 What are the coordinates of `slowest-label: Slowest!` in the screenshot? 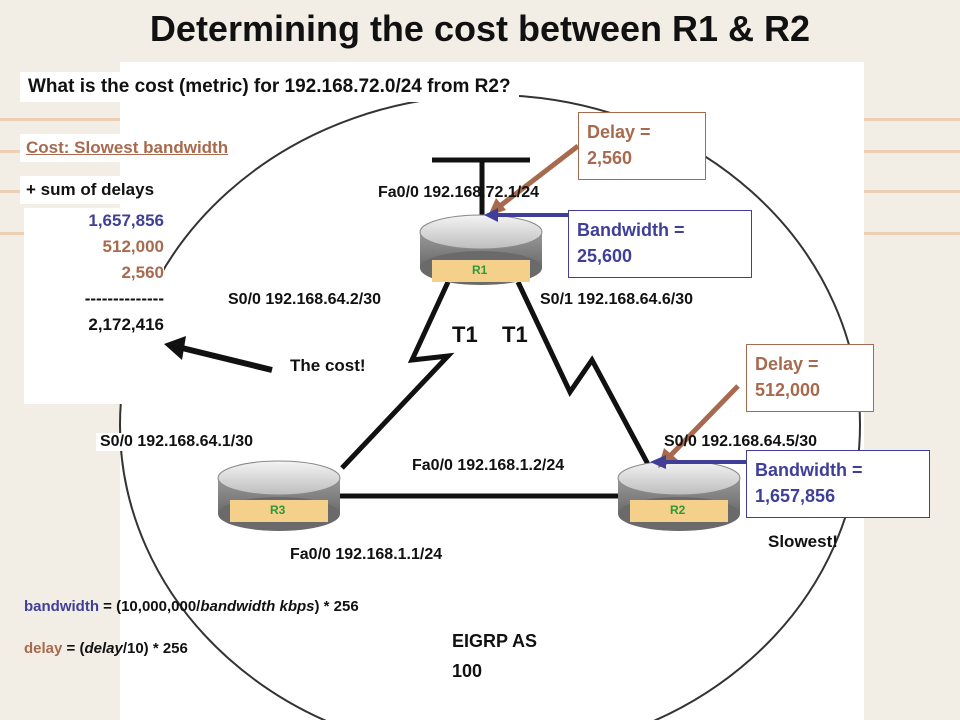 It's located at (803, 541).